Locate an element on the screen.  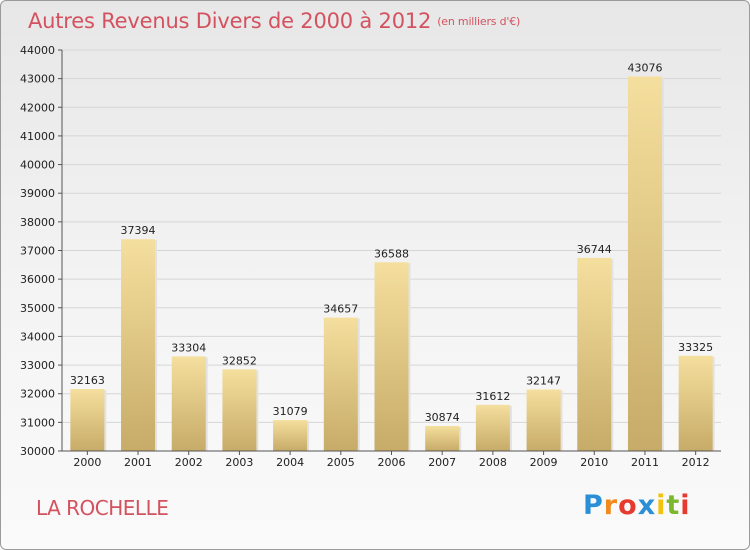
value-label: 36588 is located at coordinates (391, 253).